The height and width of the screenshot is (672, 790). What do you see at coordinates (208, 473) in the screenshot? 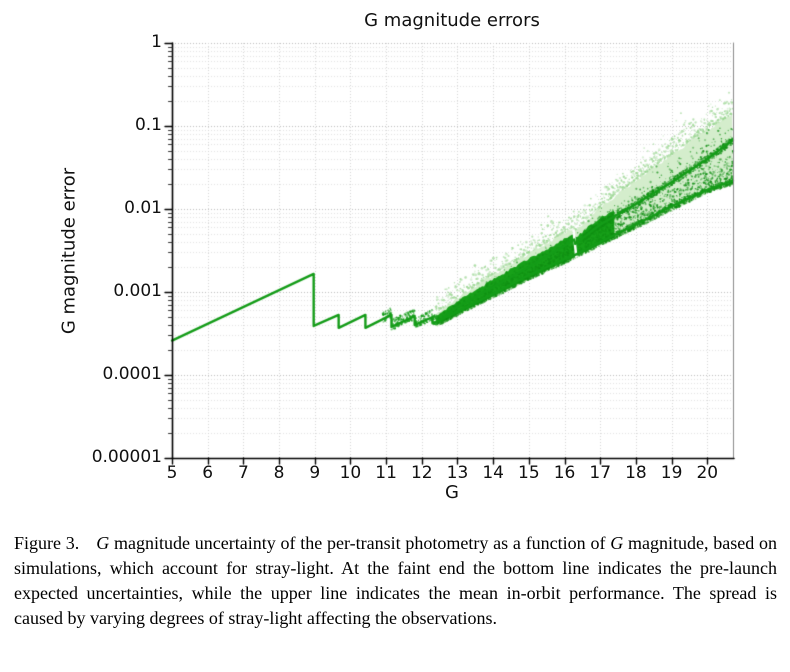
I see `x-tick-label: 6` at bounding box center [208, 473].